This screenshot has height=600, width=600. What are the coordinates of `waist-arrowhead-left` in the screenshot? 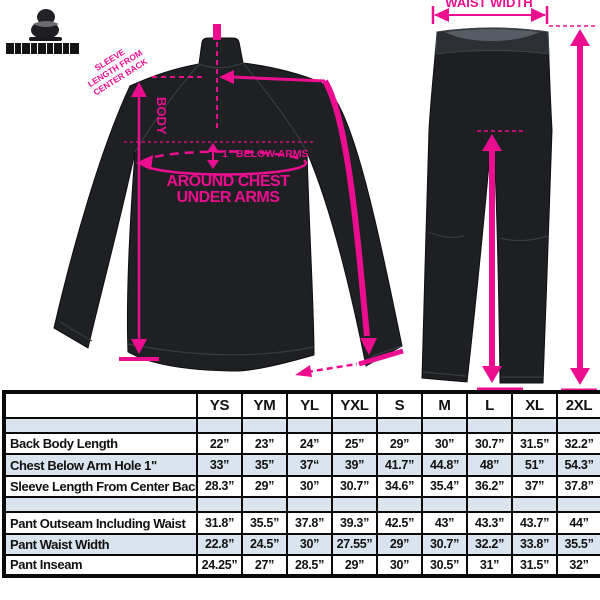 It's located at (441, 15).